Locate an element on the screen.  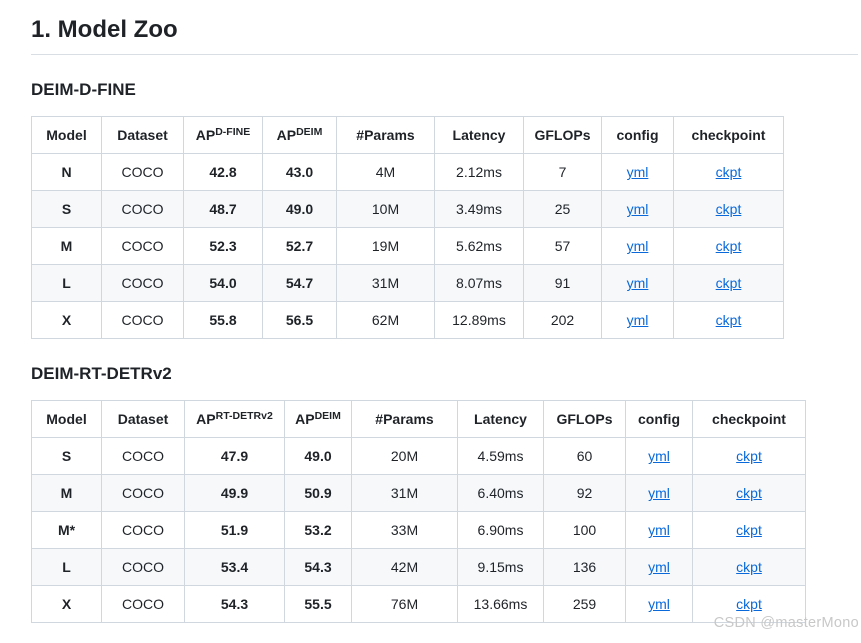
cell-ap-base: 48.7 is located at coordinates (223, 209).